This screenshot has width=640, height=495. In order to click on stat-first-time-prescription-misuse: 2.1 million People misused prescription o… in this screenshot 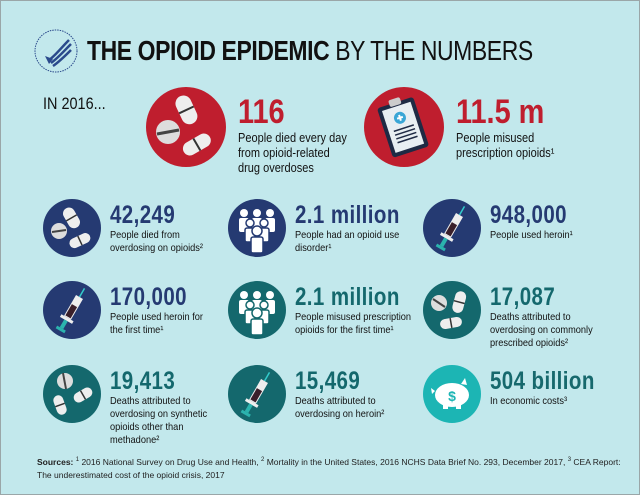, I will do `click(327, 310)`.